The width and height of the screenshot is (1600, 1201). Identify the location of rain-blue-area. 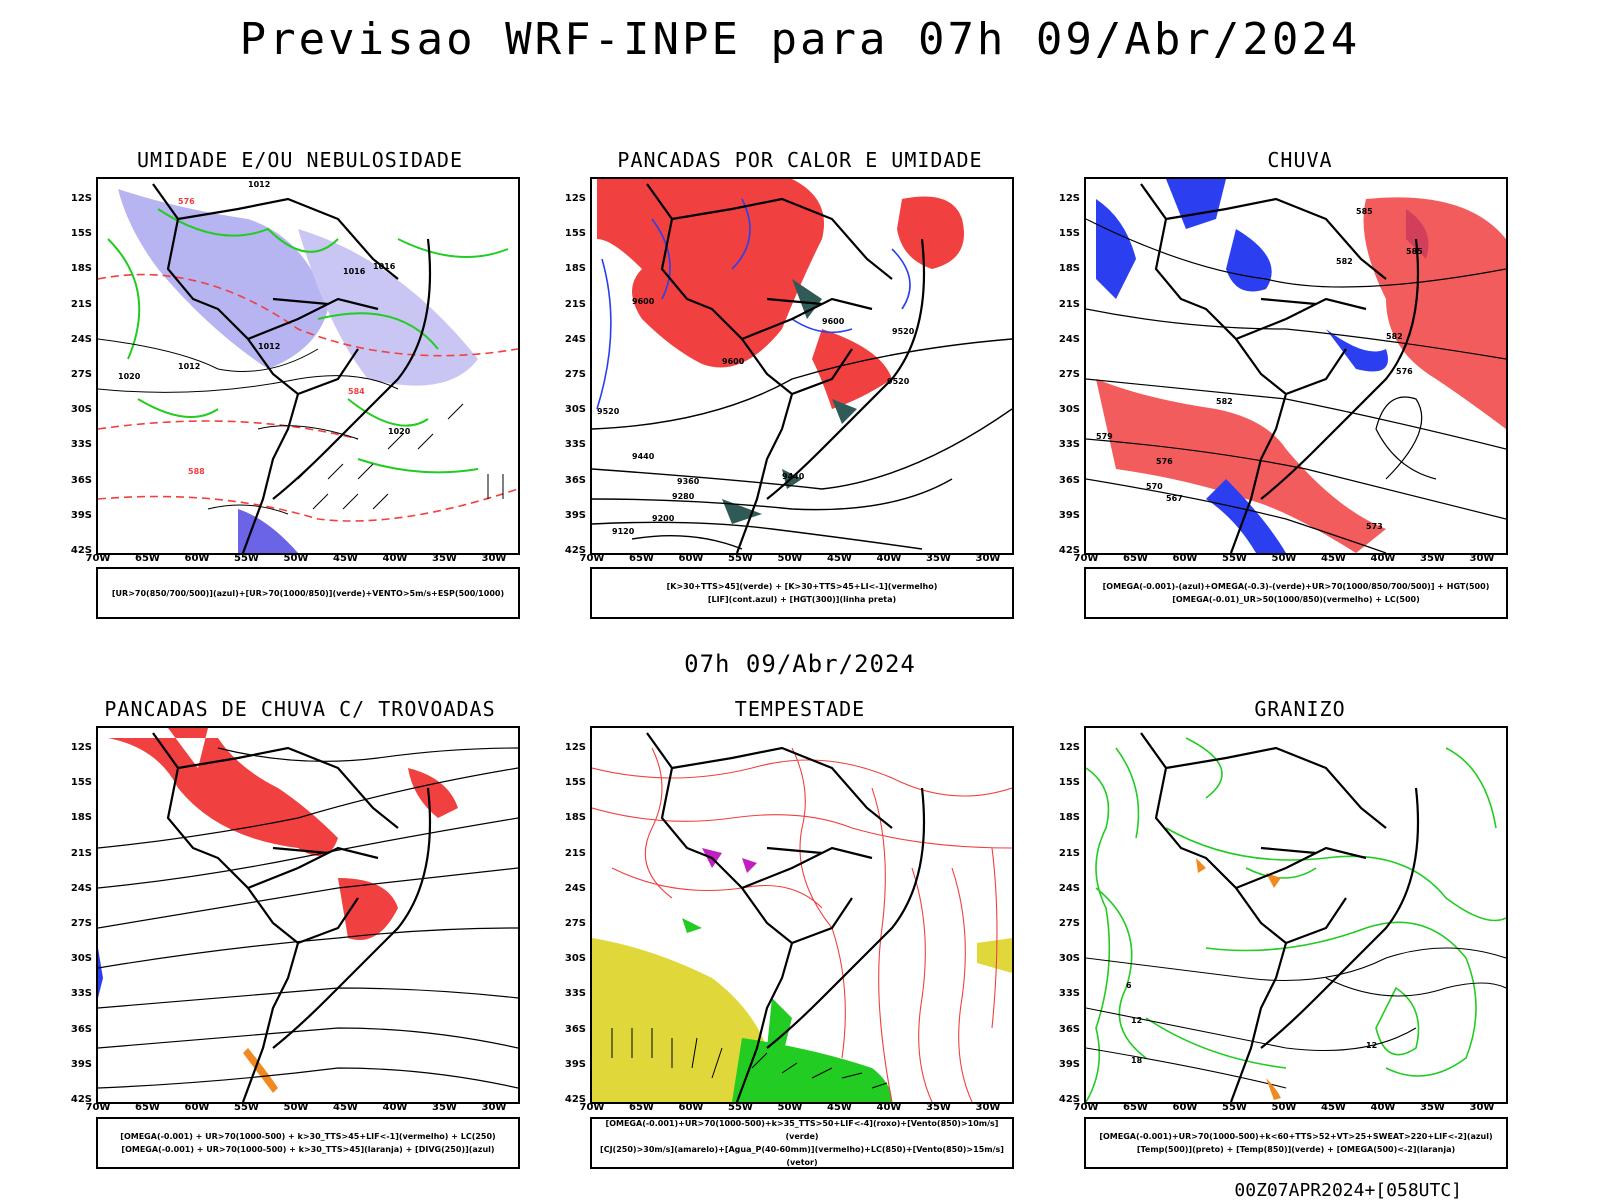
(1262, 275).